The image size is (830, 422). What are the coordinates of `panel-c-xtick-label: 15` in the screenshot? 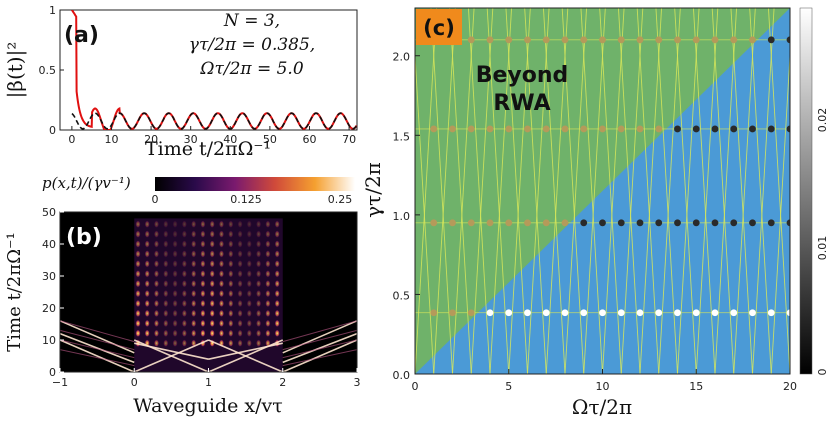 It's located at (696, 386).